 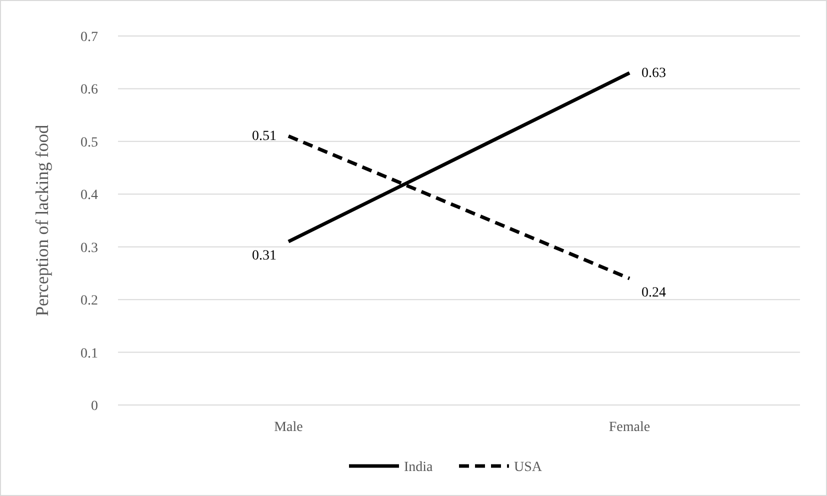 What do you see at coordinates (89, 90) in the screenshot?
I see `y-tick-label: 0.6` at bounding box center [89, 90].